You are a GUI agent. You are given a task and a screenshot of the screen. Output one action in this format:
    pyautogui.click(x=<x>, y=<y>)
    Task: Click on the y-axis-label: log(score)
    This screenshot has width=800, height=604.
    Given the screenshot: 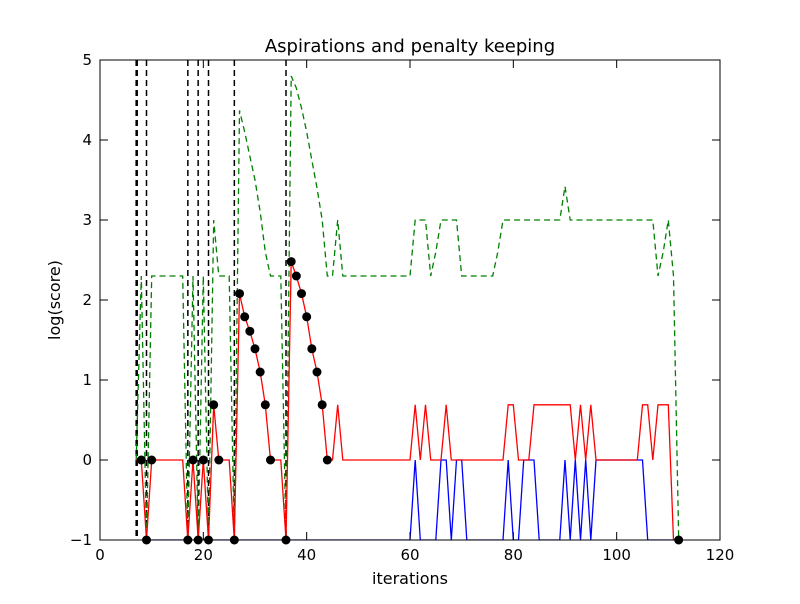 What is the action you would take?
    pyautogui.click(x=54, y=300)
    